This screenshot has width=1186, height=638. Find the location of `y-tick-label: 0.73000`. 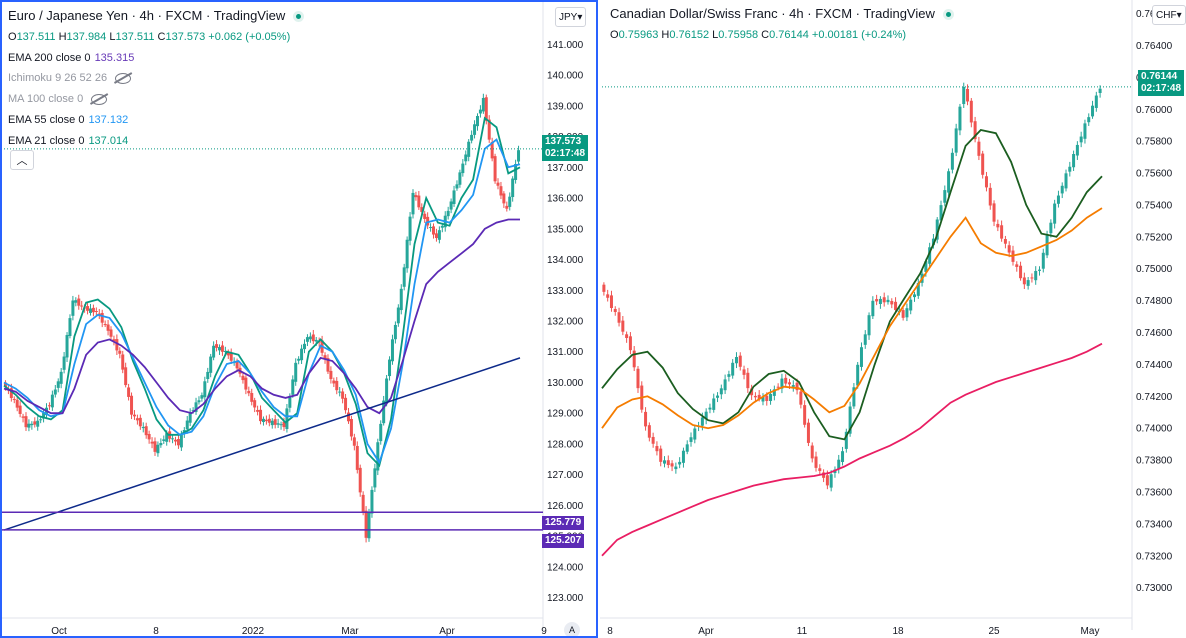

y-tick-label: 0.73000 is located at coordinates (1154, 588).